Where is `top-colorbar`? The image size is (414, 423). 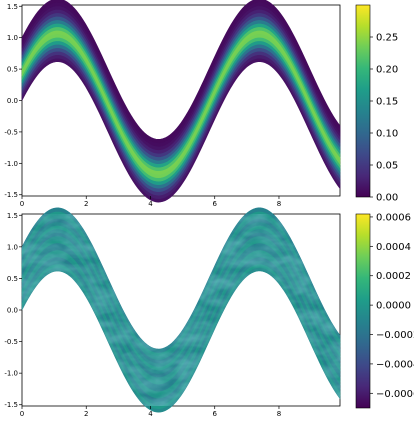
top-colorbar is located at coordinates (363, 101).